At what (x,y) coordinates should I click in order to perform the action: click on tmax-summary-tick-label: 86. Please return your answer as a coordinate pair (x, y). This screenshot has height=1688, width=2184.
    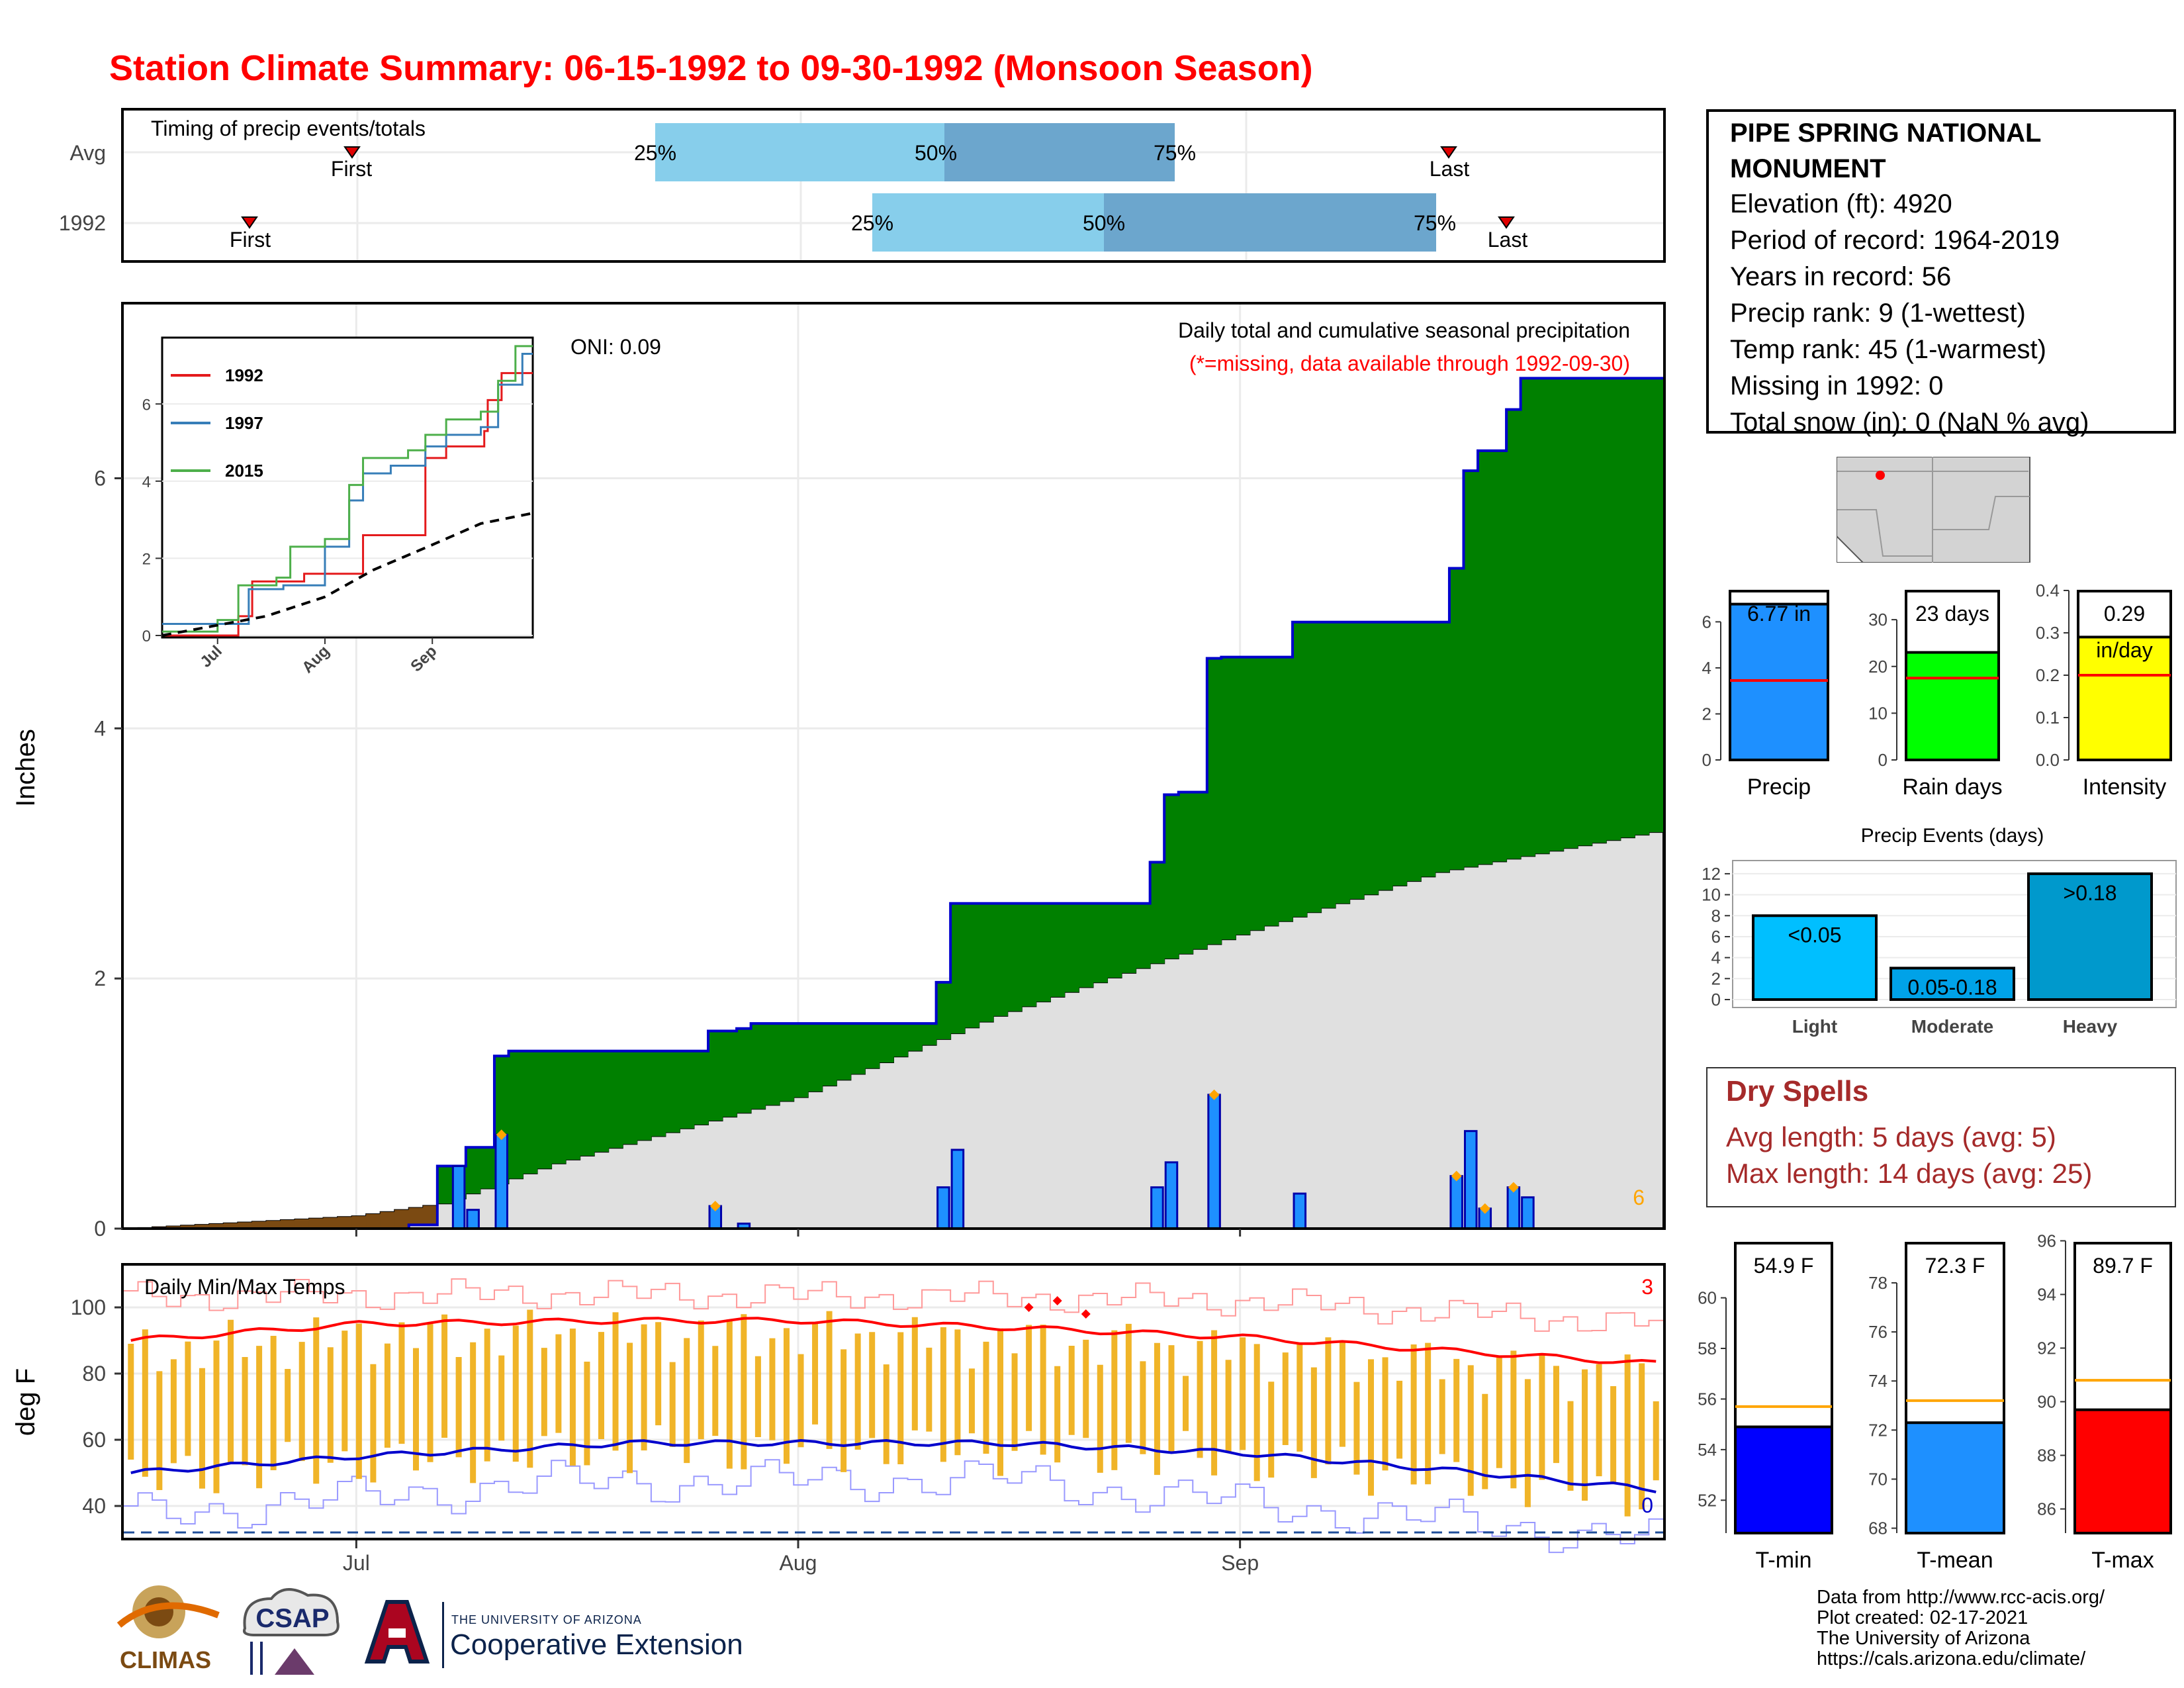
    Looking at the image, I should click on (2046, 1509).